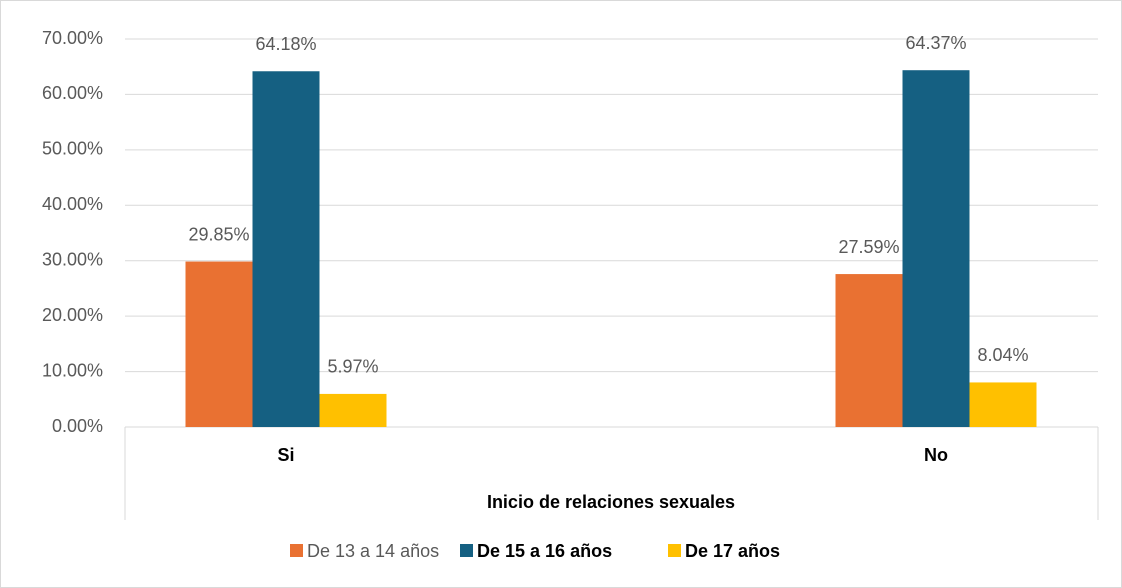 The height and width of the screenshot is (588, 1122). Describe the element at coordinates (72, 315) in the screenshot. I see `y-tick-label: 20.00%` at that location.